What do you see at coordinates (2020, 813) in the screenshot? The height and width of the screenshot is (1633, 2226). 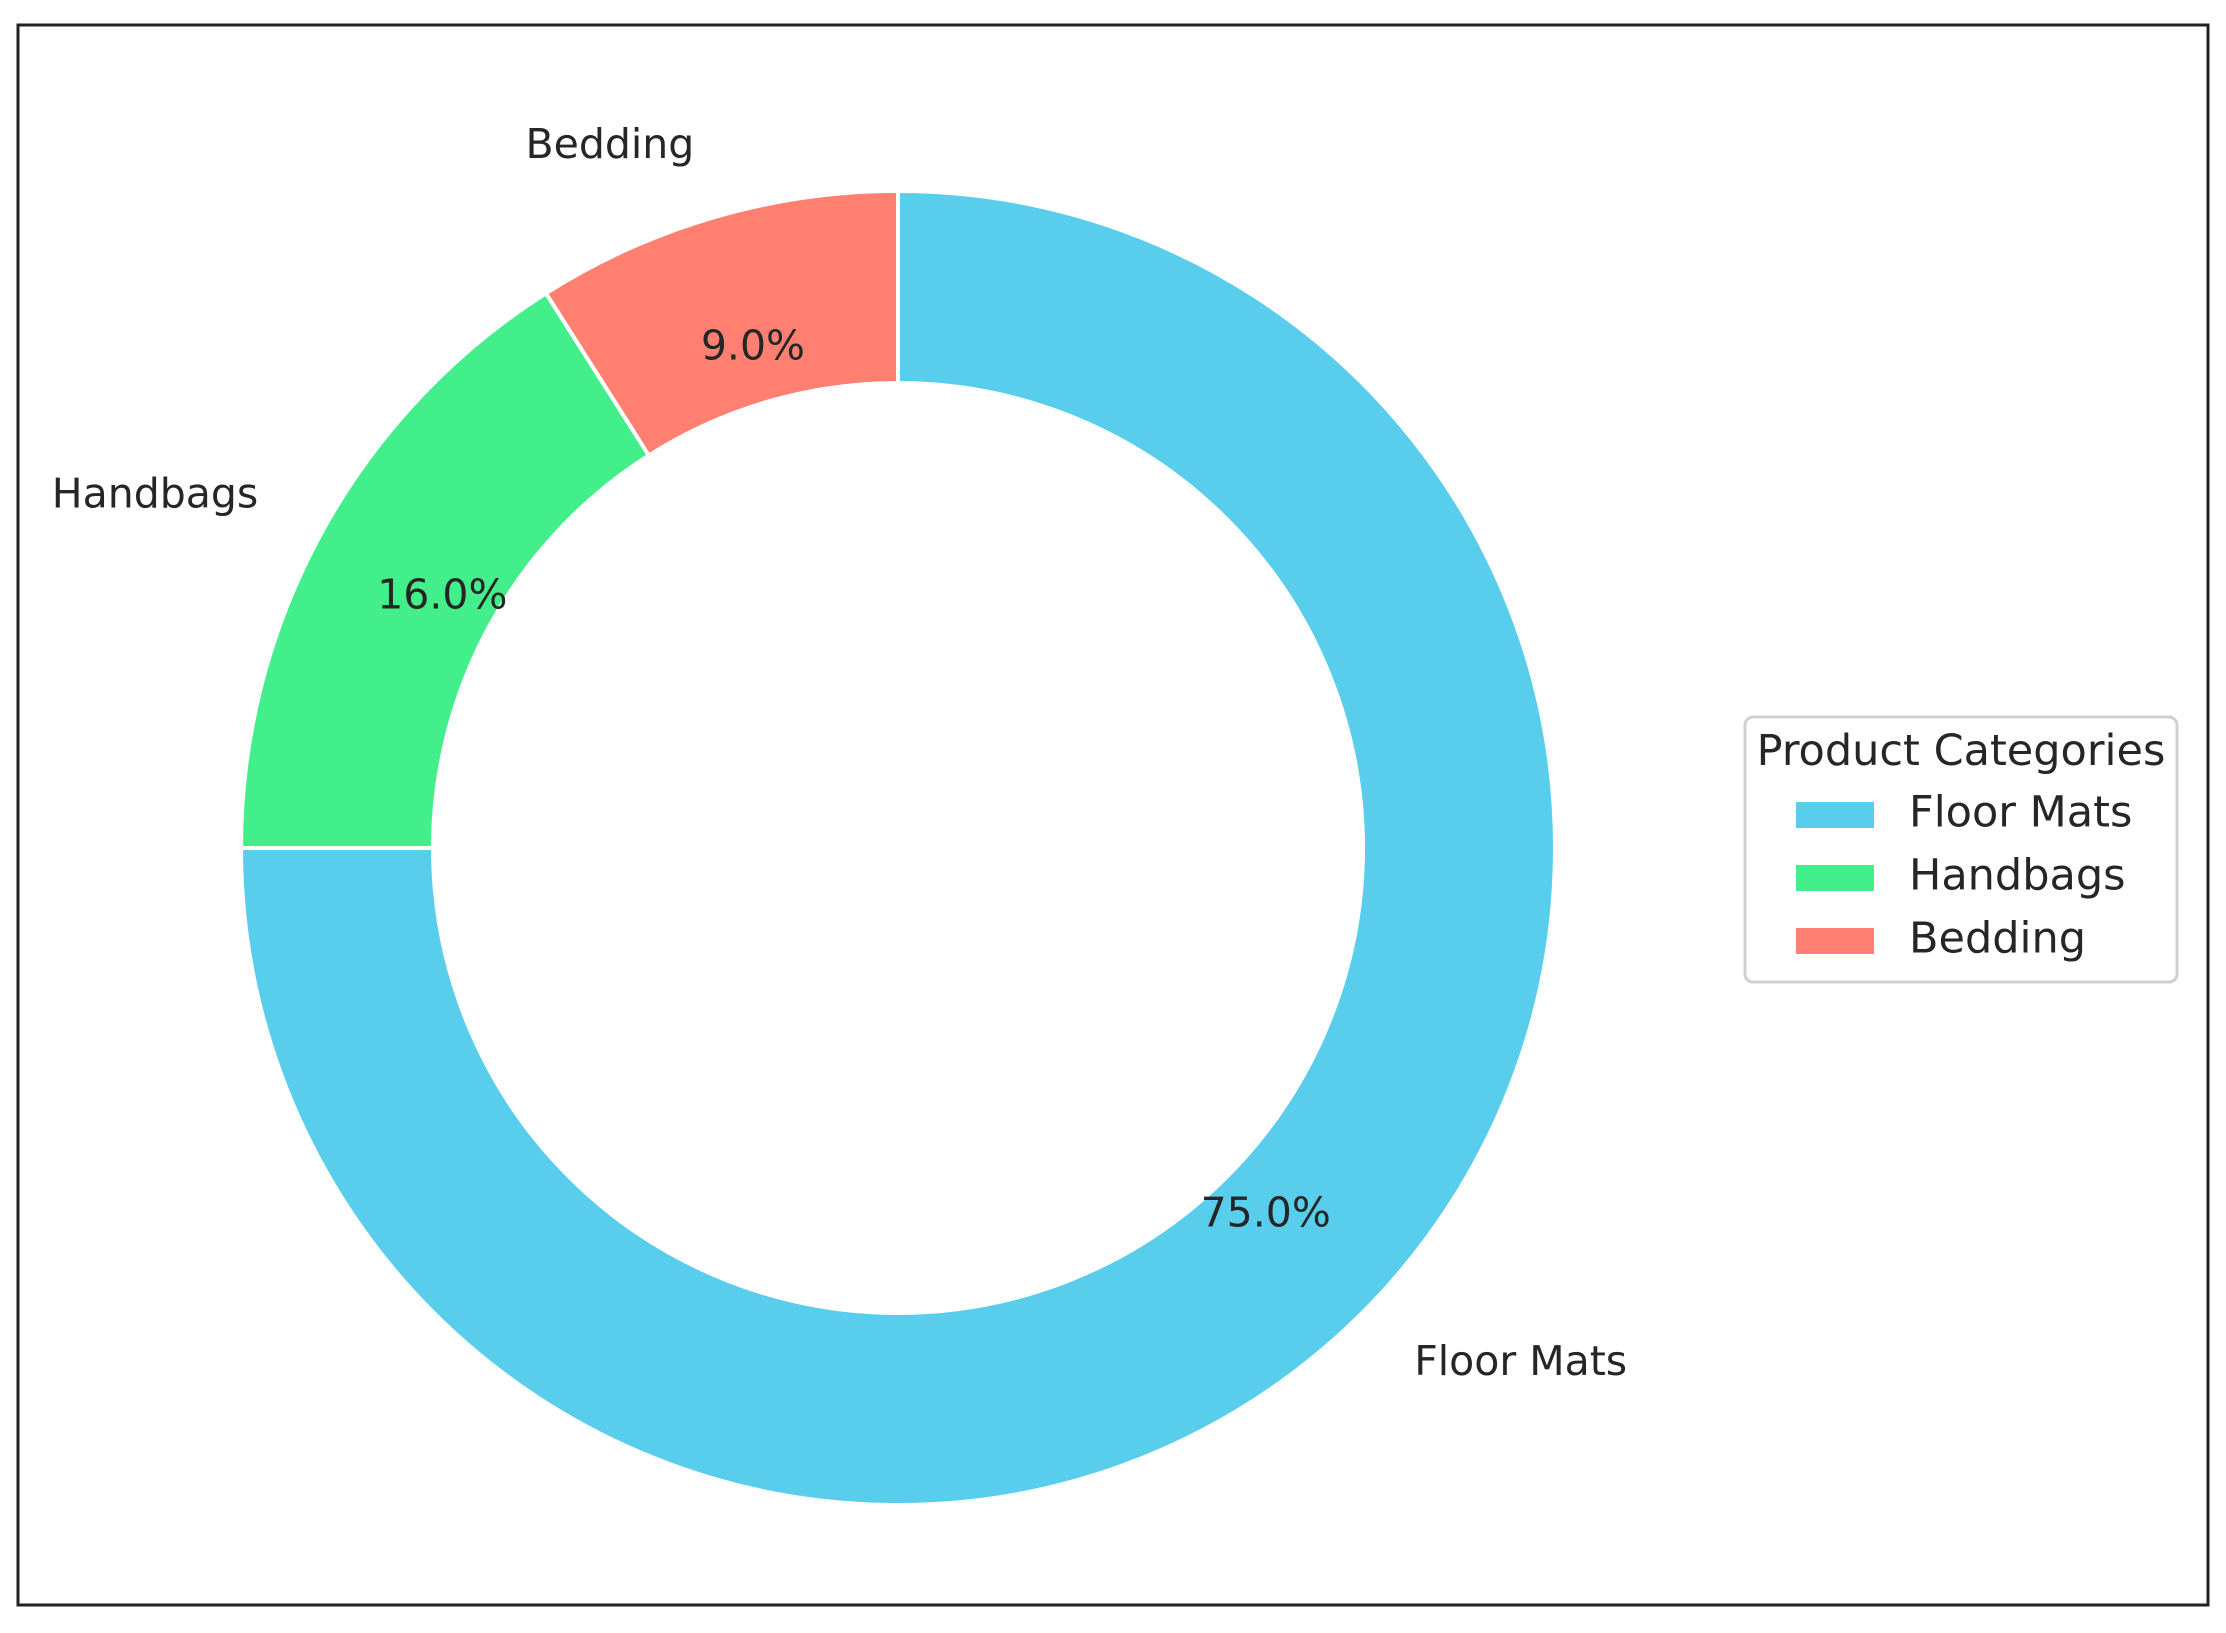 I see `legend-label-floor-mats: Floor Mats` at bounding box center [2020, 813].